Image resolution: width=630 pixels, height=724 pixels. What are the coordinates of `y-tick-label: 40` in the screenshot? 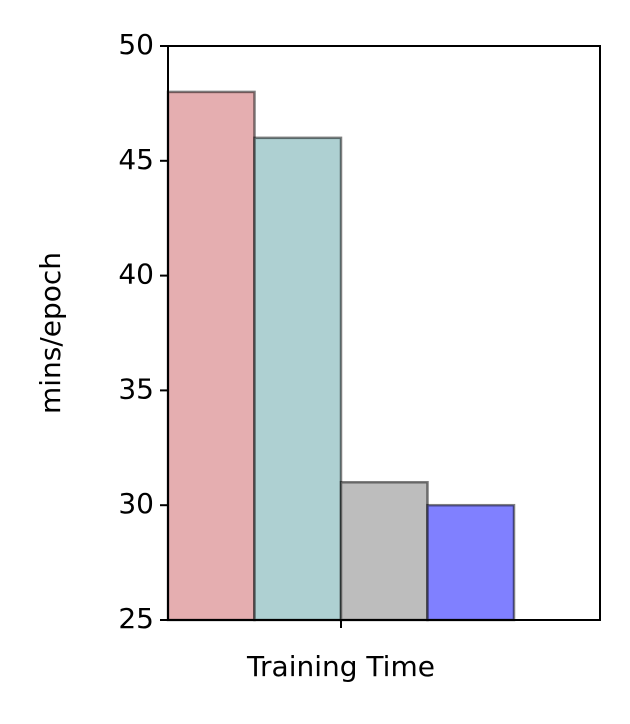 It's located at (136, 274).